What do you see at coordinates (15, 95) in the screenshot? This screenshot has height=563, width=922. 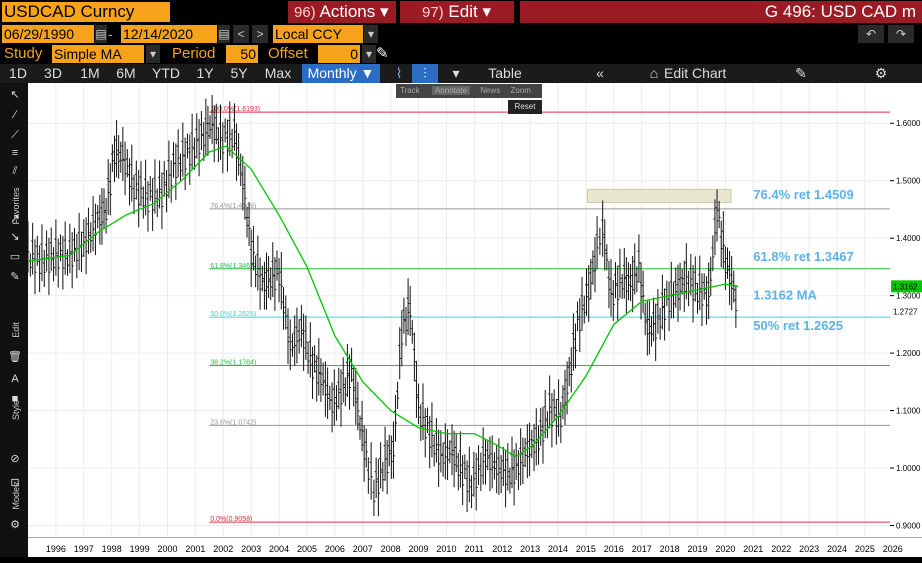 I see `cursor-icon: ↖` at bounding box center [15, 95].